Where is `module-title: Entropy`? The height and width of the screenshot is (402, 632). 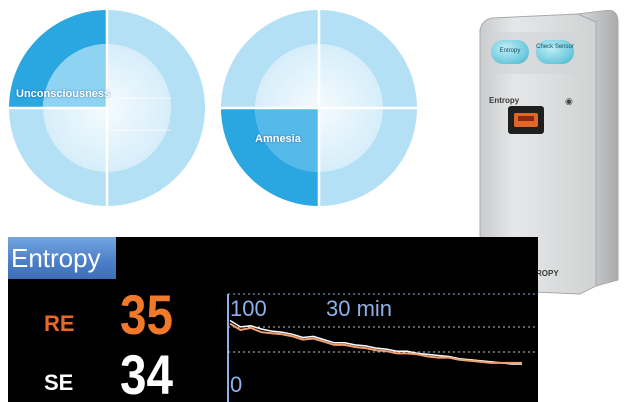 module-title: Entropy is located at coordinates (504, 100).